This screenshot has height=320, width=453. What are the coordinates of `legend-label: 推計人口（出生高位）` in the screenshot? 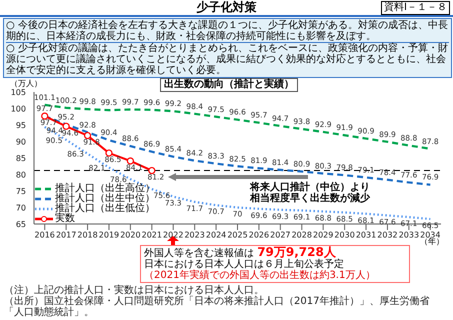 It's located at (105, 188).